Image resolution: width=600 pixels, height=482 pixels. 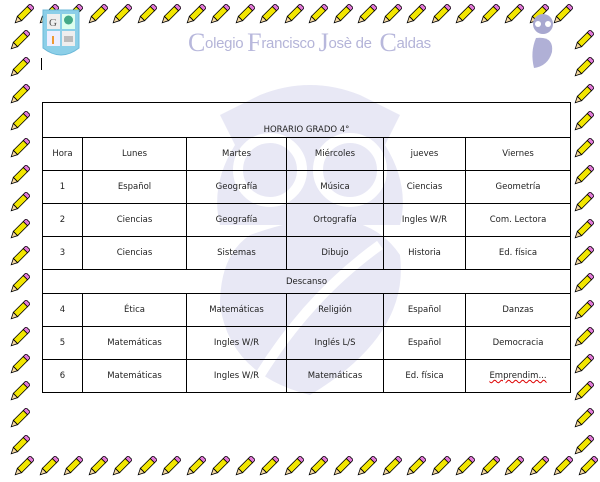 I want to click on table-row: 1 Español Geografía Música Ciencias Geometría, so click(x=307, y=187).